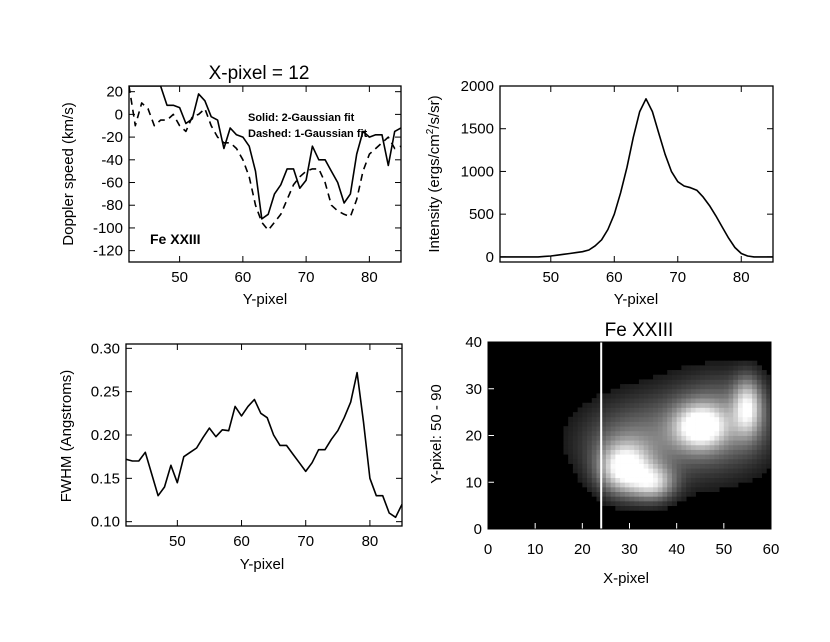 The width and height of the screenshot is (830, 642). Describe the element at coordinates (112, 160) in the screenshot. I see `doppler-ytick-label: -40` at that location.